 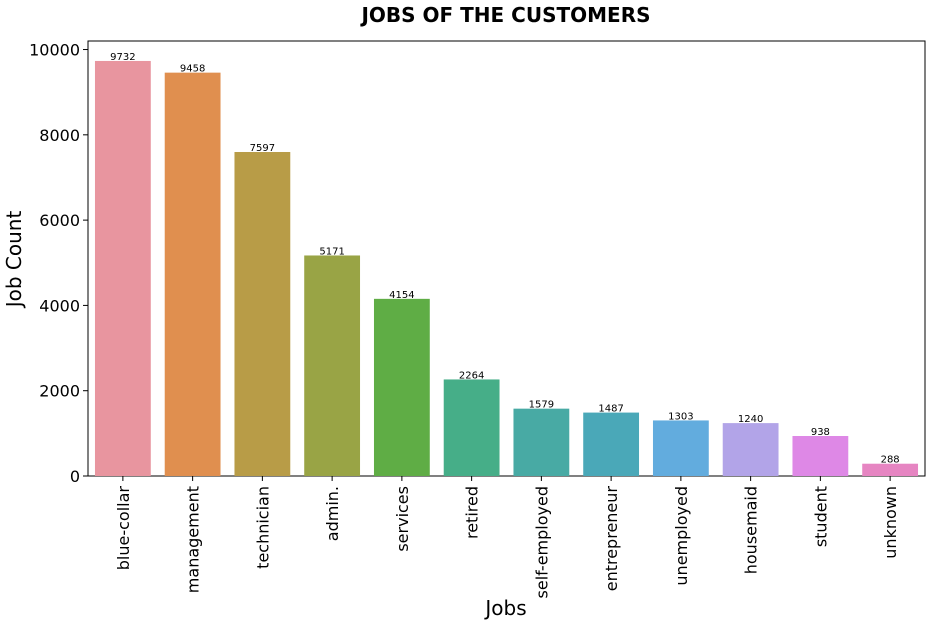 I want to click on y-tick-label: 4000, so click(x=59, y=305).